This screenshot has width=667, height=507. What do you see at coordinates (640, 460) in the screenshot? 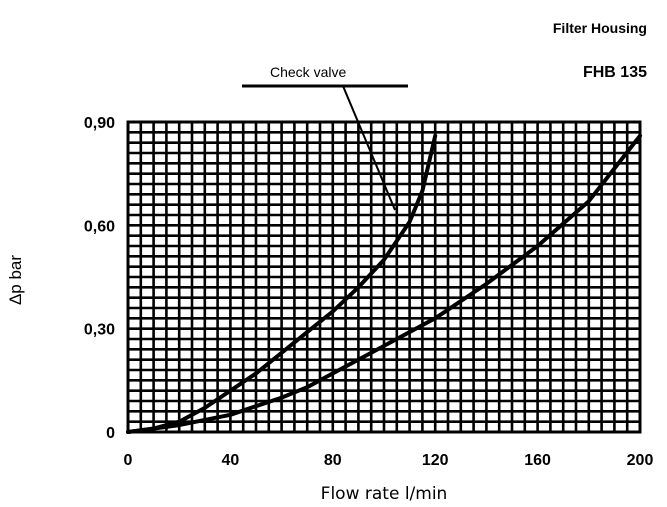
I see `x-tick-label: 200` at bounding box center [640, 460].